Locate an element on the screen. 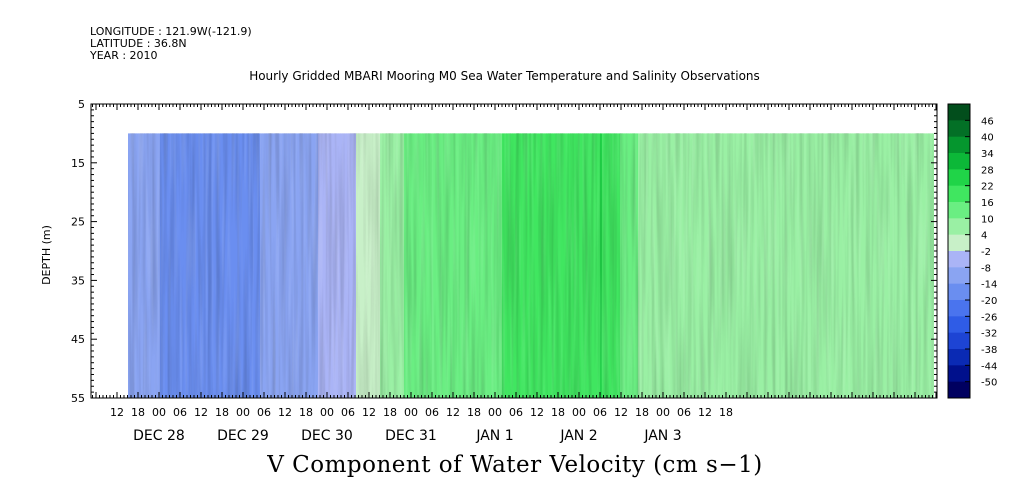  colorbar-label: 40 is located at coordinates (987, 138).